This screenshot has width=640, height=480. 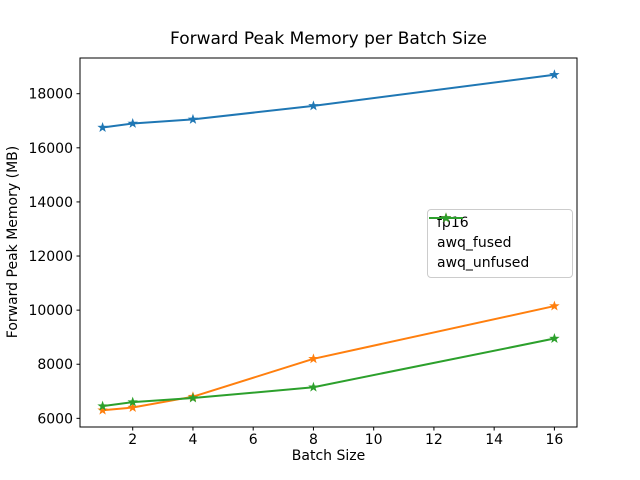 I want to click on legend-line-star-icon, so click(x=446, y=217).